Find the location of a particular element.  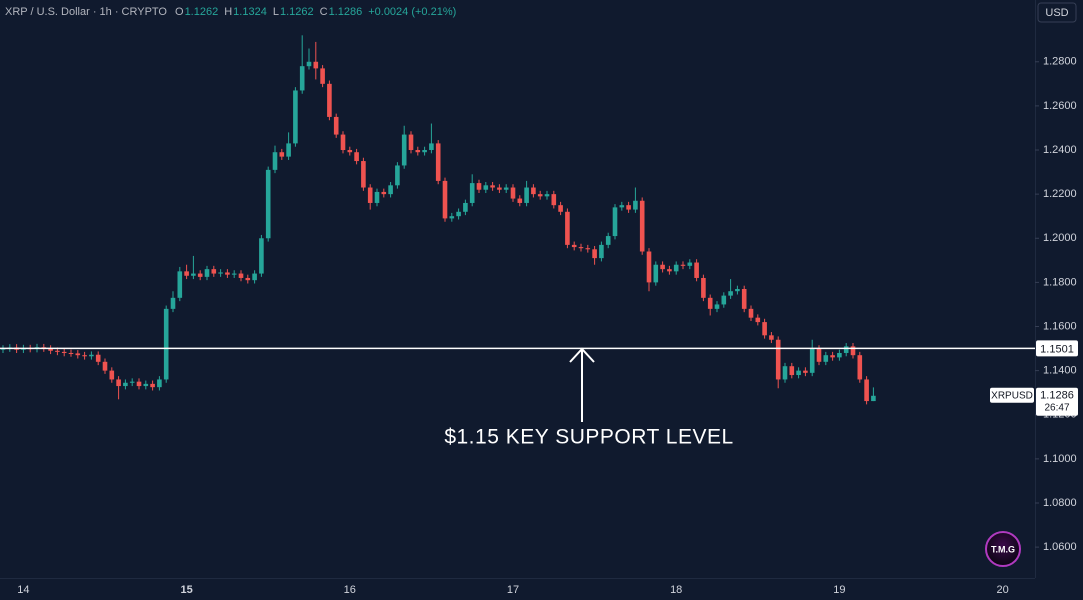

legend-value: 1.1324 is located at coordinates (250, 12).